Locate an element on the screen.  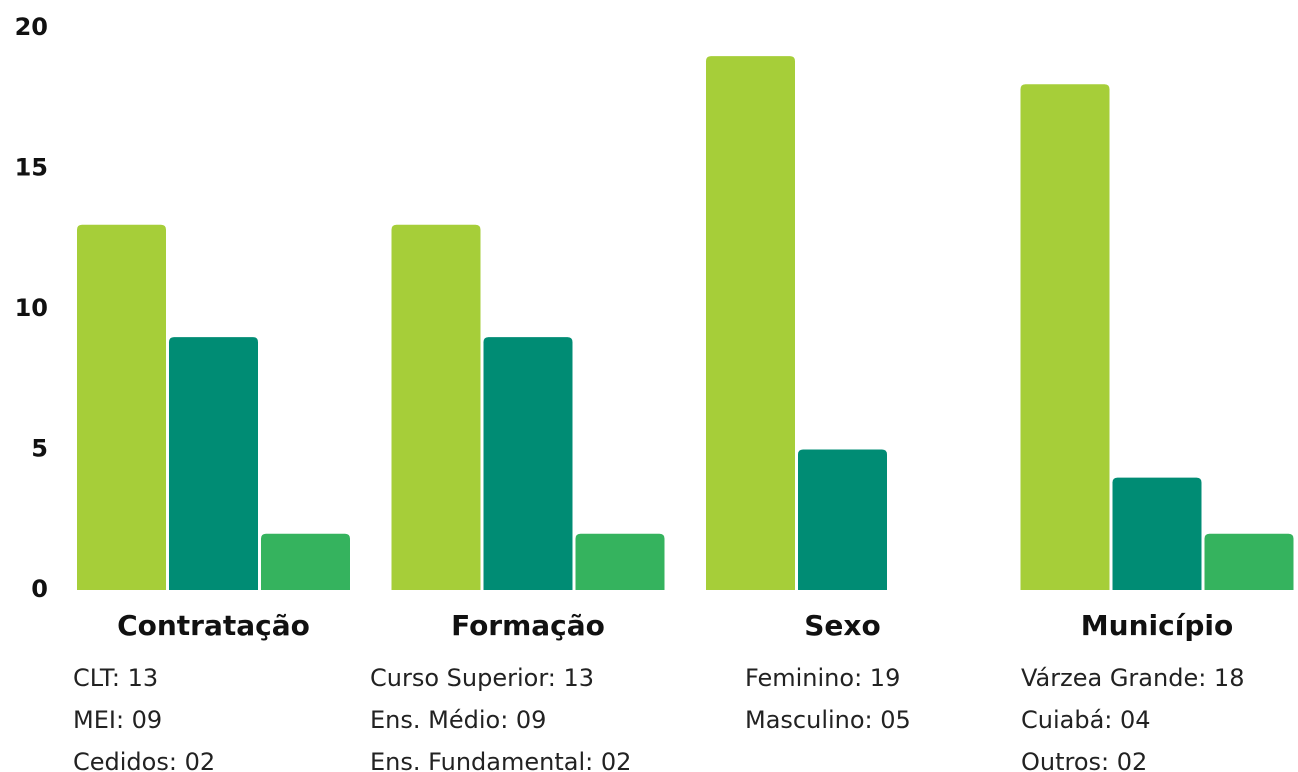
y-tick-label: 10 is located at coordinates (31, 308).